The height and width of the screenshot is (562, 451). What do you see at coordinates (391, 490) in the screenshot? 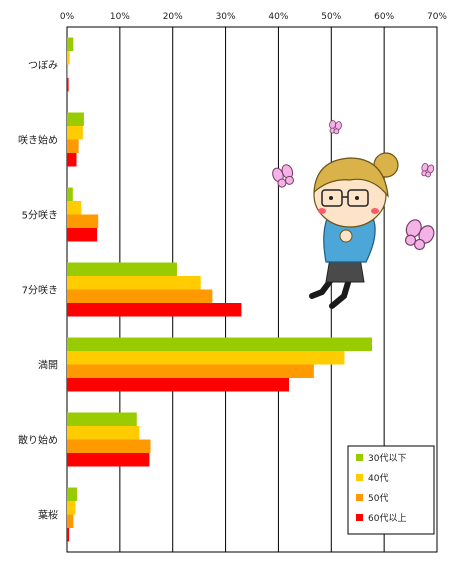
I see `legend: 30代以下 40代 50代 60代以上` at bounding box center [391, 490].